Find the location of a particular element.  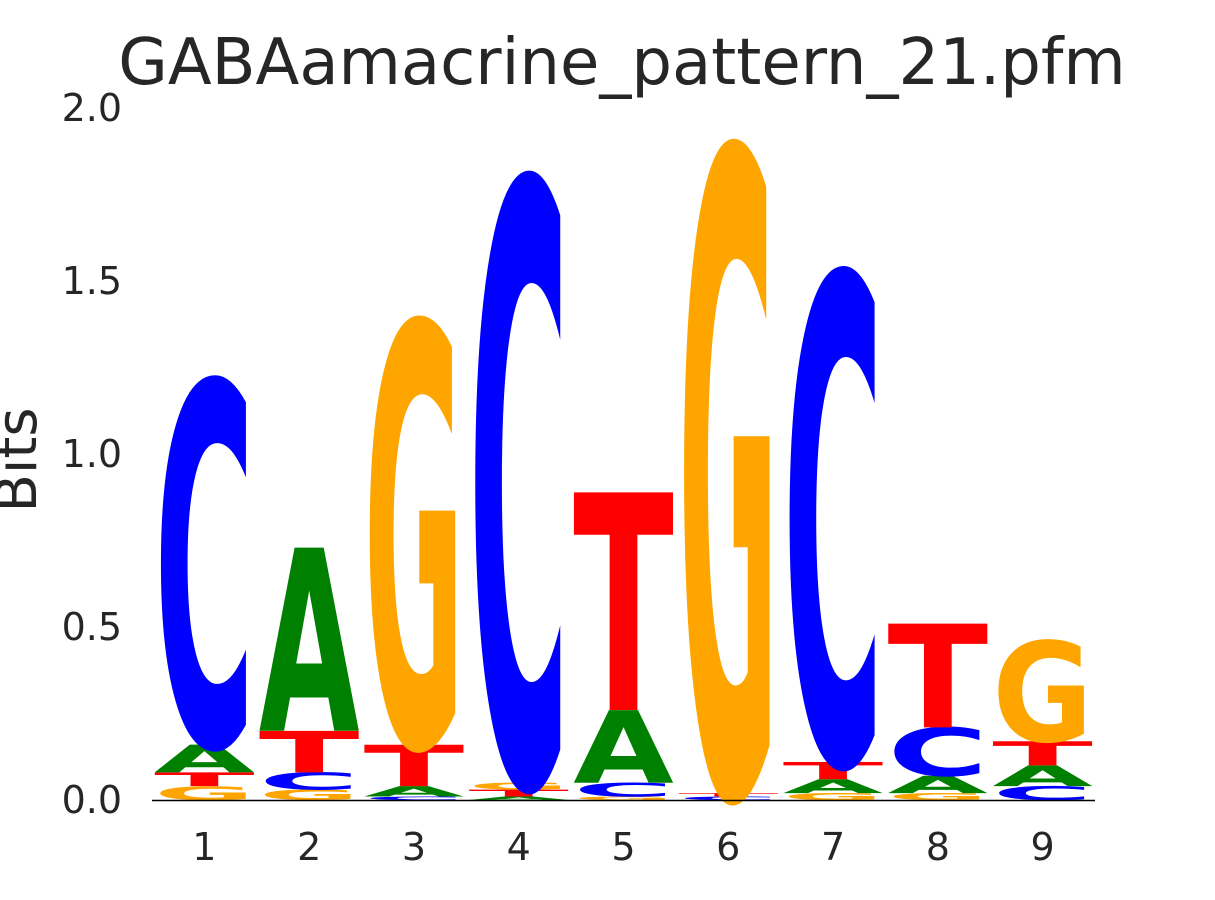

logo-letter-G-pos-6: G is located at coordinates (728, 450).